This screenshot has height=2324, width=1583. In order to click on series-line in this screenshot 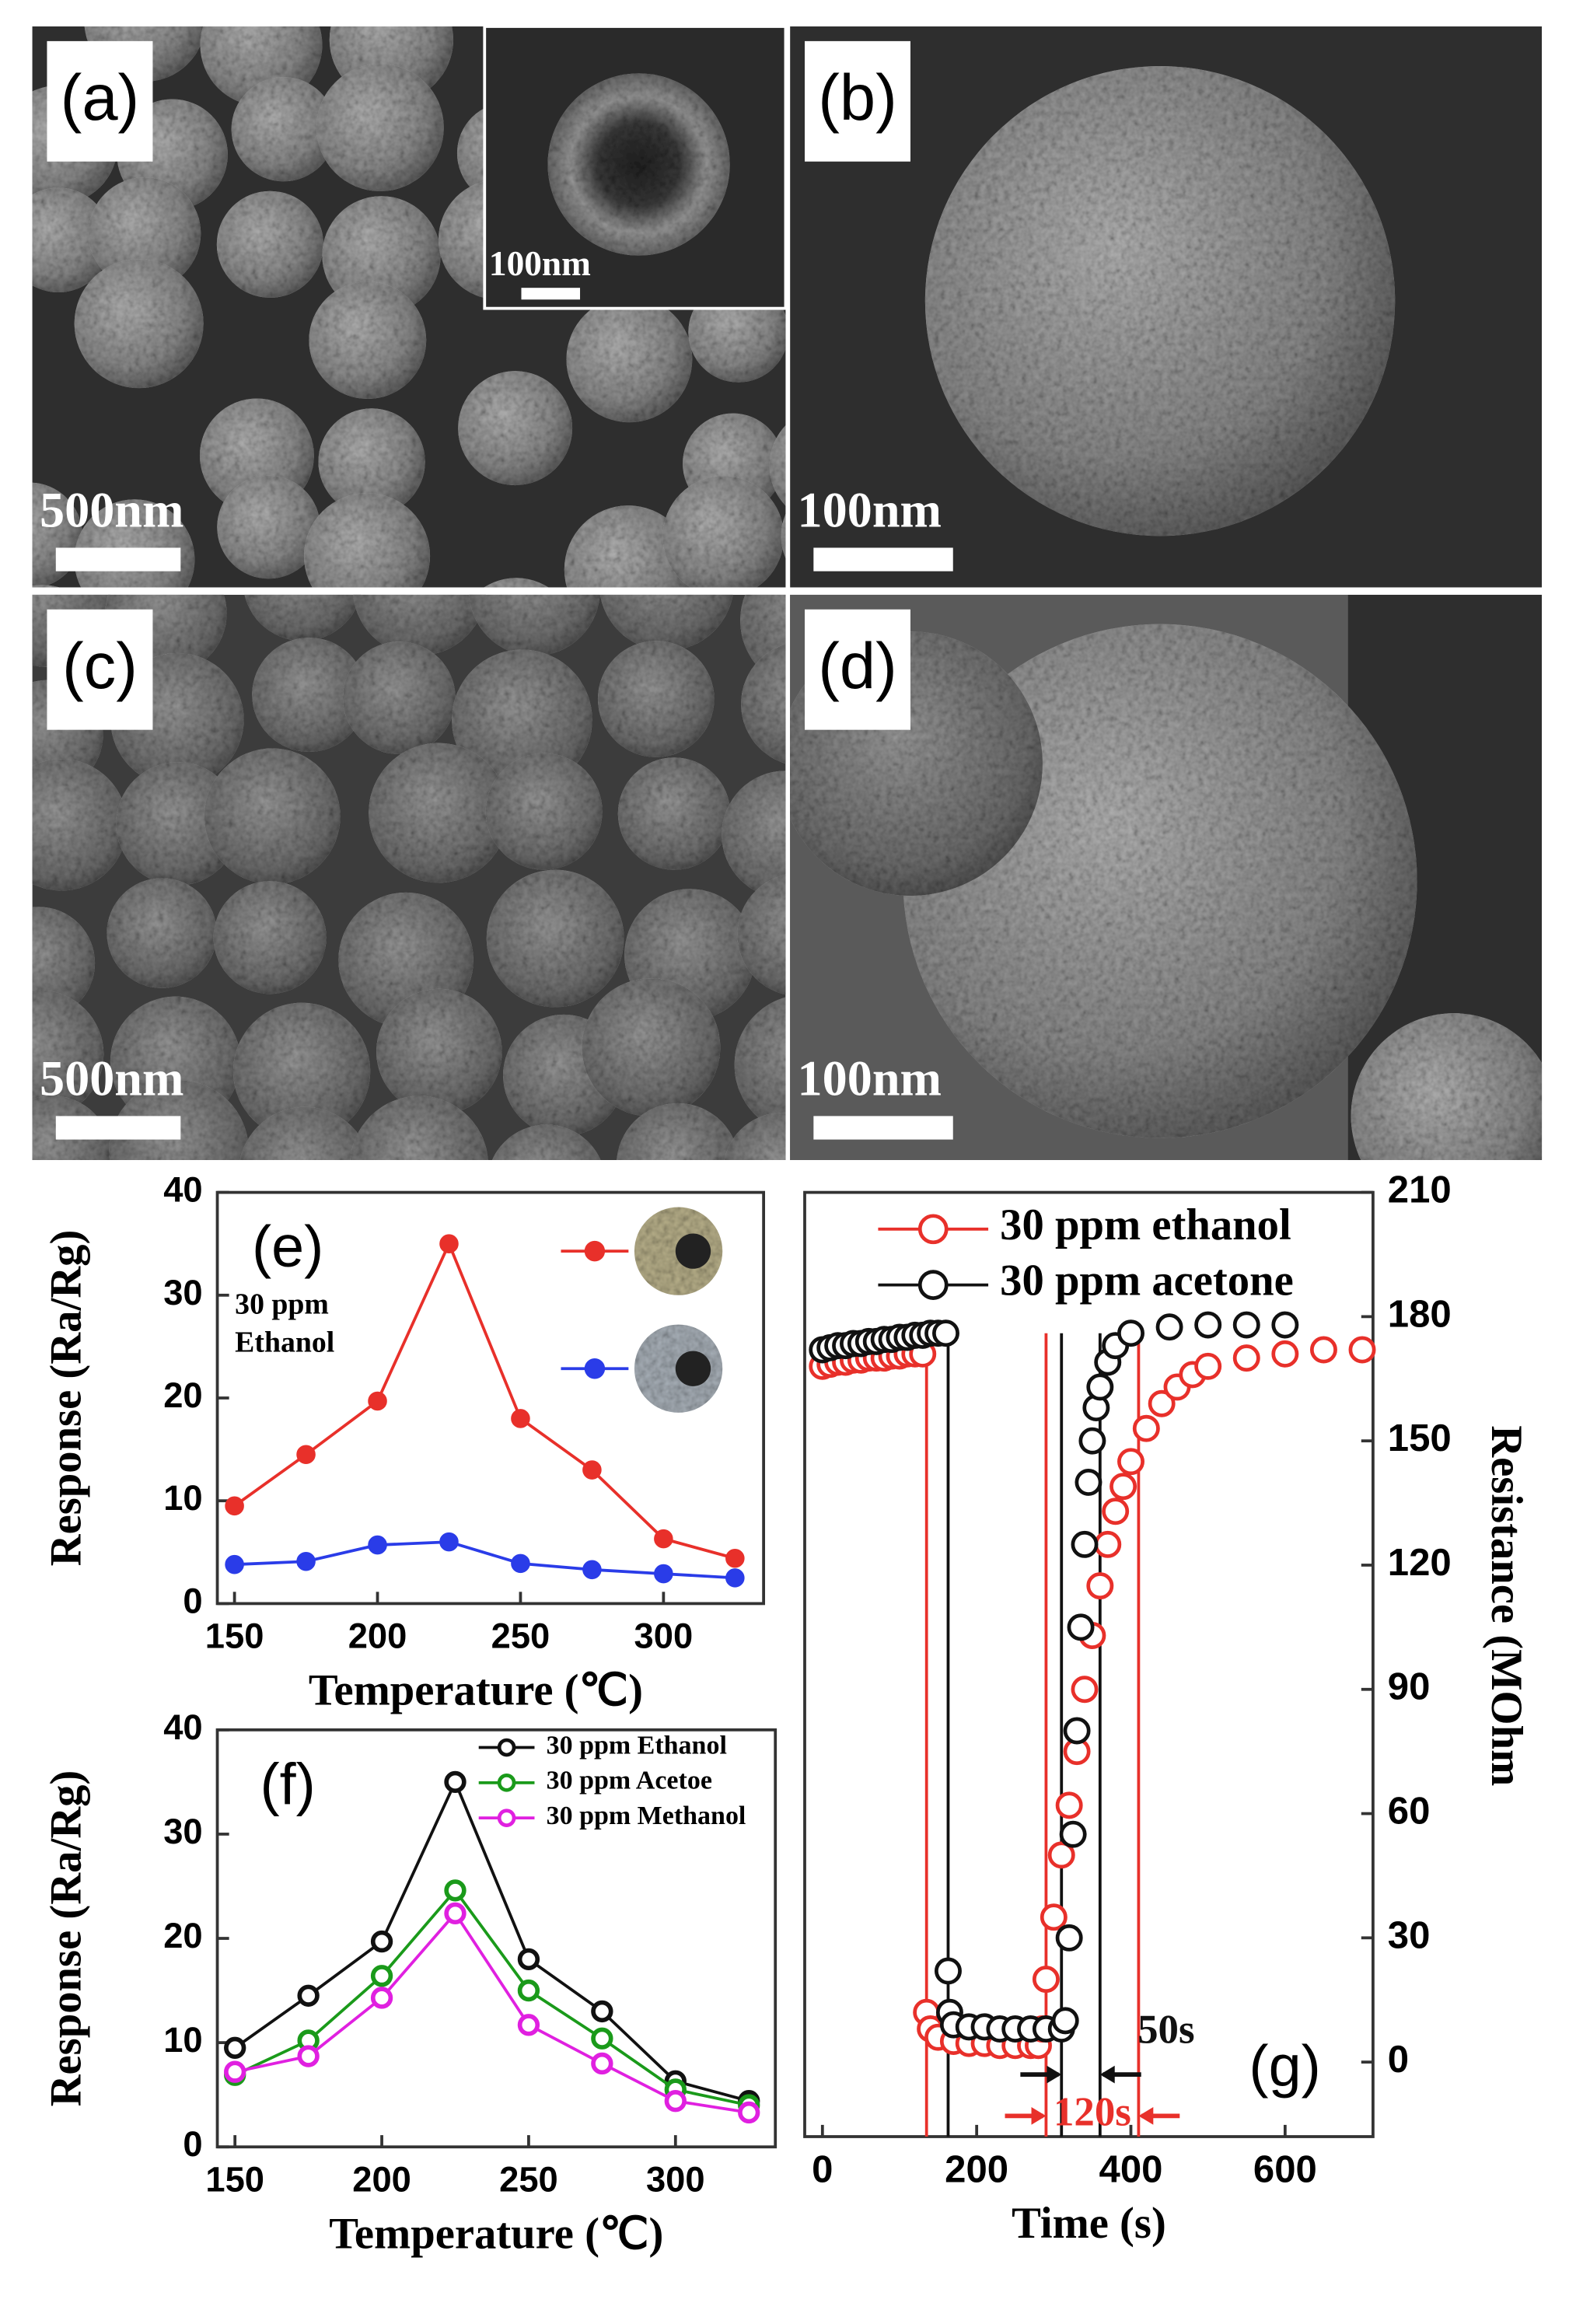, I will do `click(492, 2012)`.